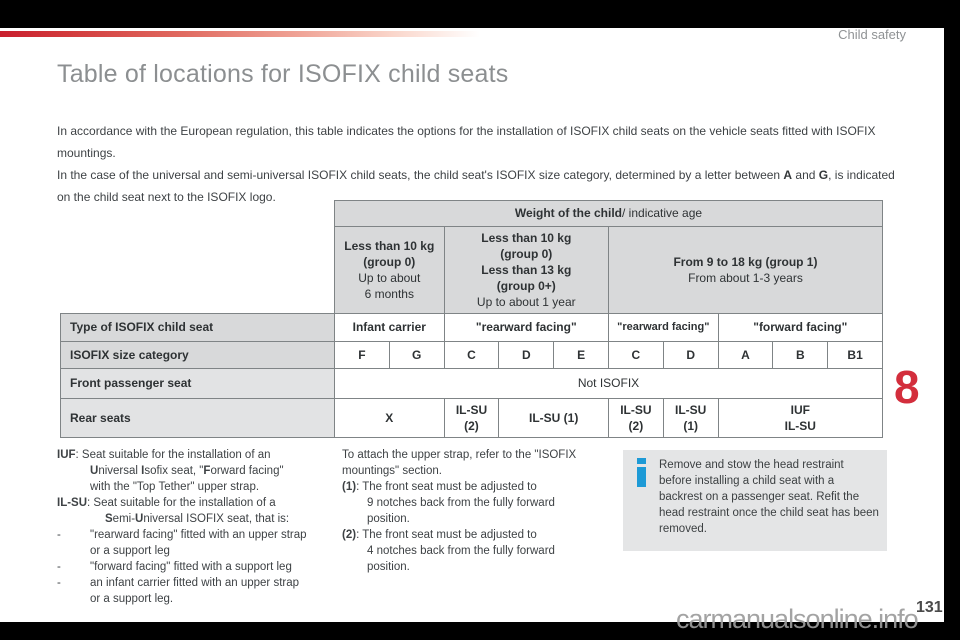 The width and height of the screenshot is (960, 640). What do you see at coordinates (389, 262) in the screenshot?
I see `group0-label: (group 0)` at bounding box center [389, 262].